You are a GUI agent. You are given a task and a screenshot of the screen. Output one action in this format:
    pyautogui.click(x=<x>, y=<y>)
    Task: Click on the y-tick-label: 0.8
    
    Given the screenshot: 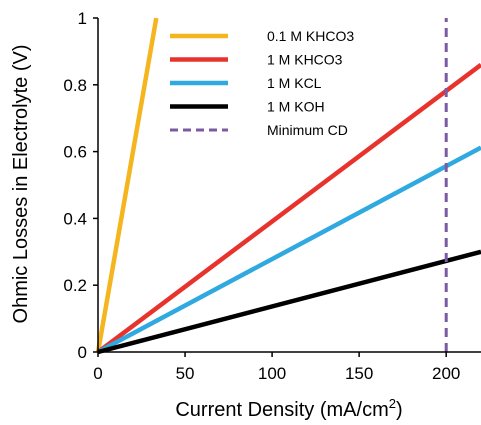 What is the action you would take?
    pyautogui.click(x=75, y=85)
    